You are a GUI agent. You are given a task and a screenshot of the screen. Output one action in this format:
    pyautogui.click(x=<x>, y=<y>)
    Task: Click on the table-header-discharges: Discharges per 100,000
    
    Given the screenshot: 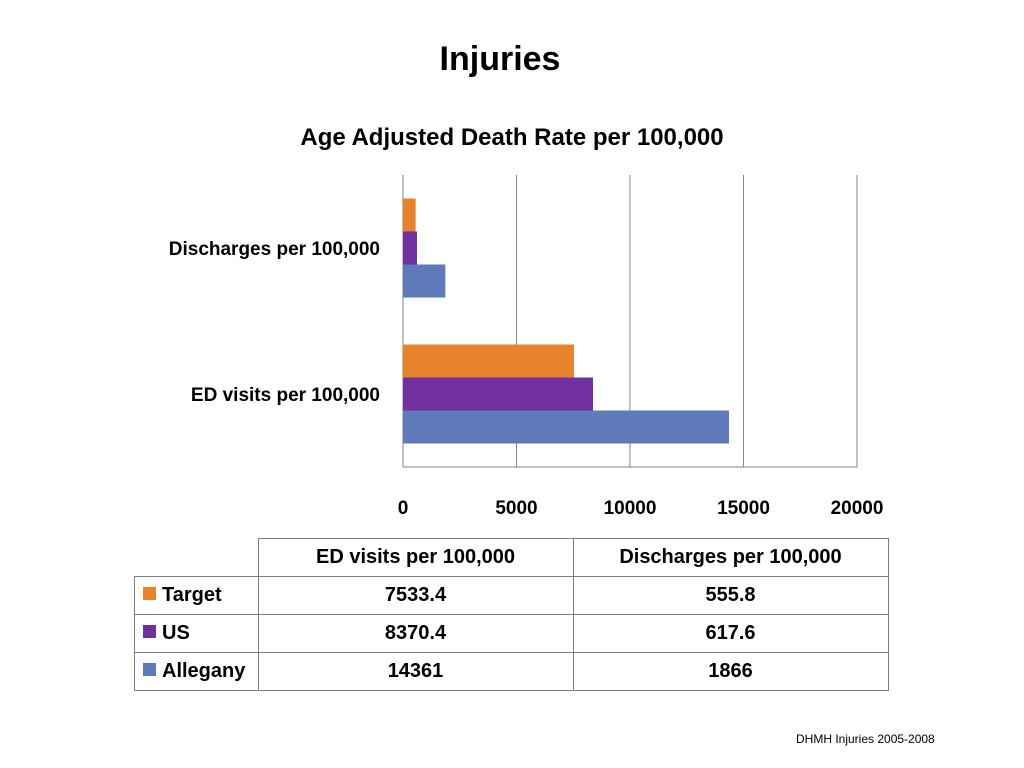 What is the action you would take?
    pyautogui.click(x=730, y=557)
    